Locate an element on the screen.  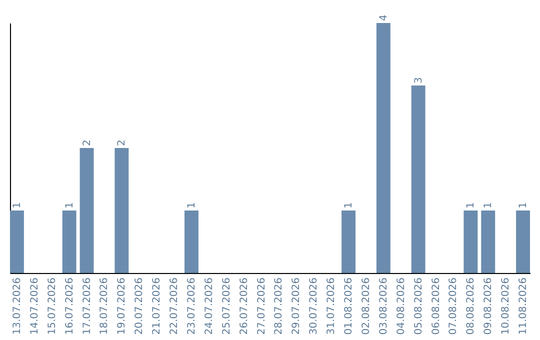
x-tick-label: 26.07.2026 is located at coordinates (244, 306).